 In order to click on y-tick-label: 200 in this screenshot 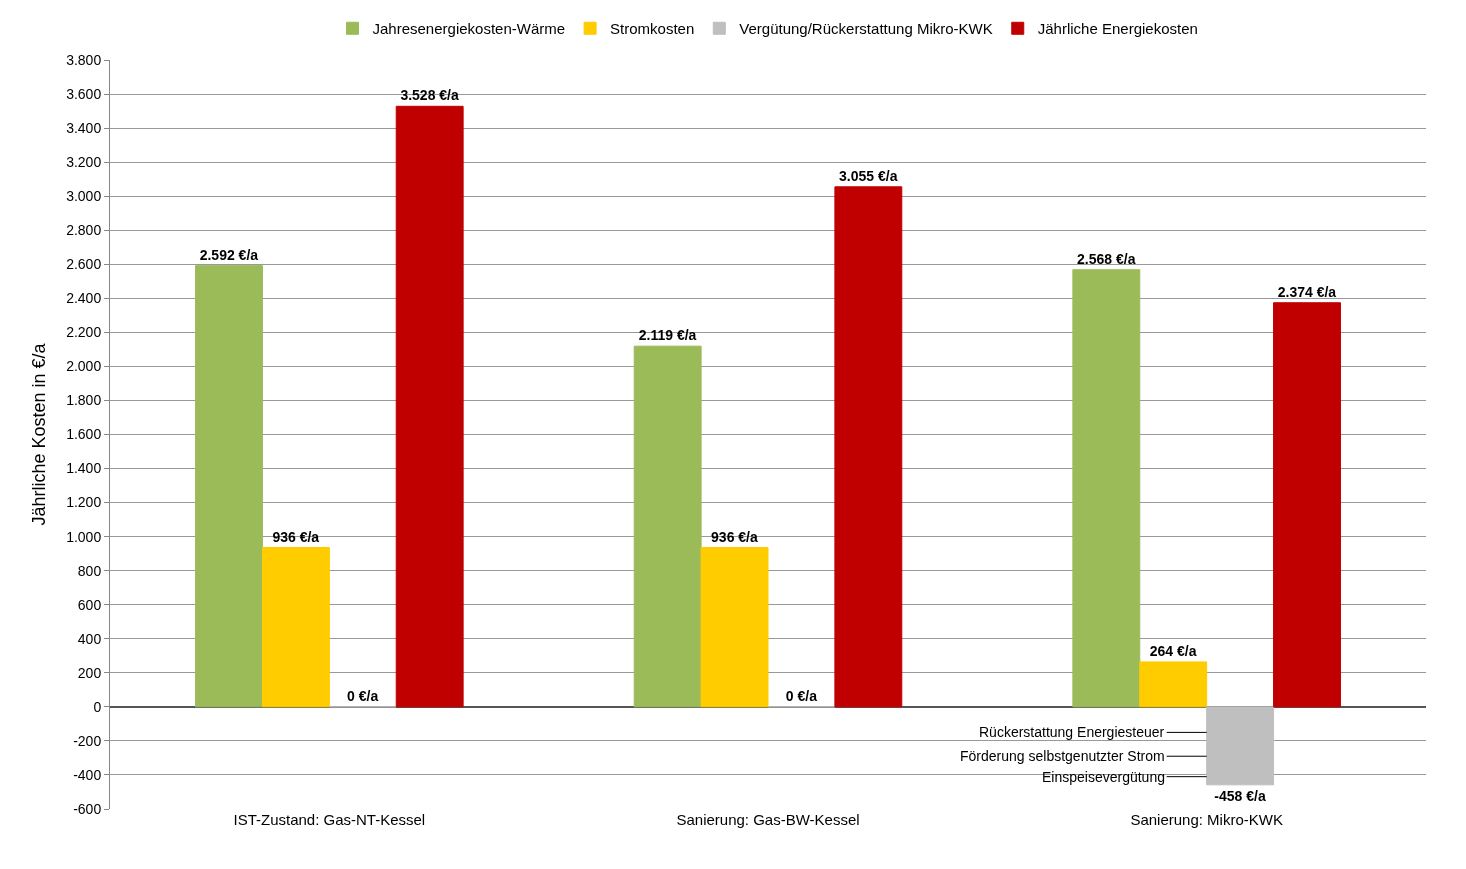, I will do `click(89, 672)`.